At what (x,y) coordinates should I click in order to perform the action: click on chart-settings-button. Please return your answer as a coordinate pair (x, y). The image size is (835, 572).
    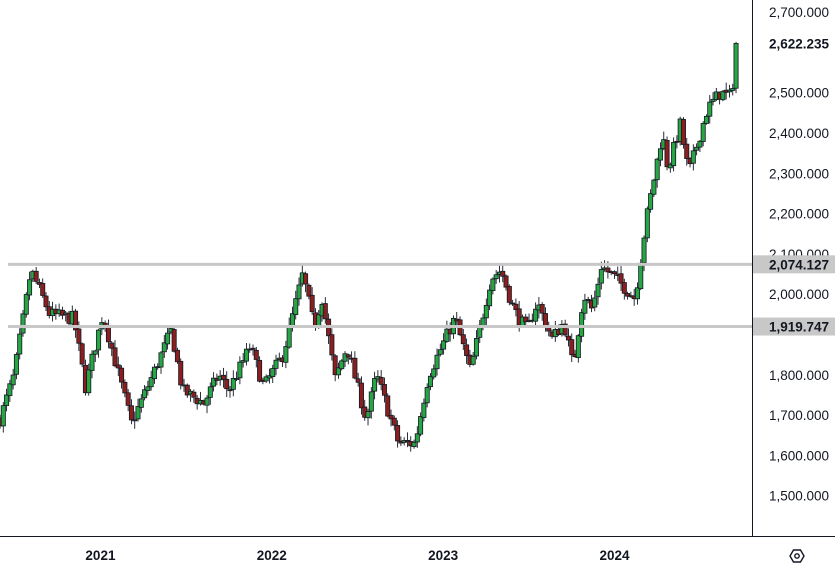
    Looking at the image, I should click on (797, 556).